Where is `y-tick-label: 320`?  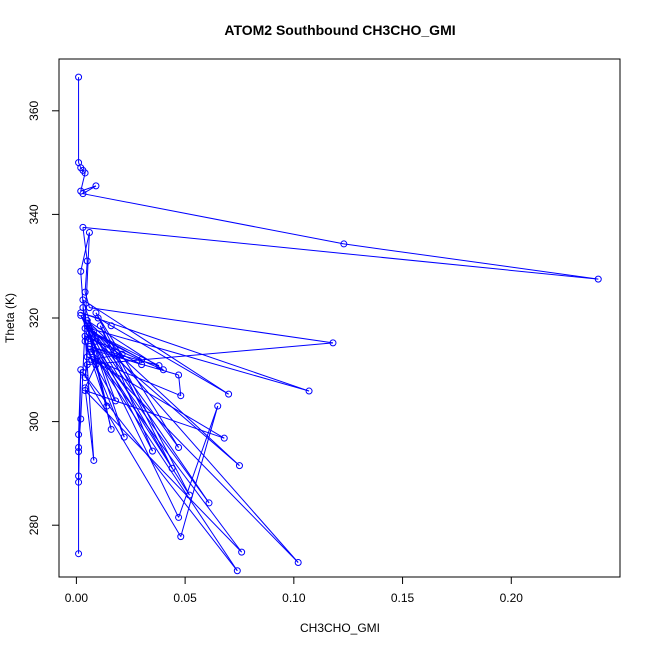 y-tick-label: 320 is located at coordinates (34, 318).